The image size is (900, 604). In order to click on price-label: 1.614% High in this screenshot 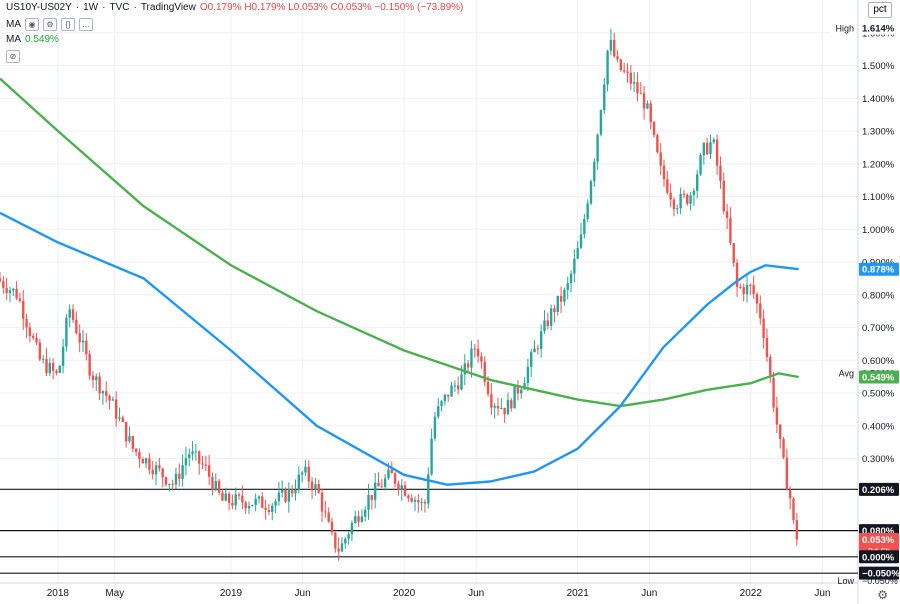, I will do `click(864, 28)`.